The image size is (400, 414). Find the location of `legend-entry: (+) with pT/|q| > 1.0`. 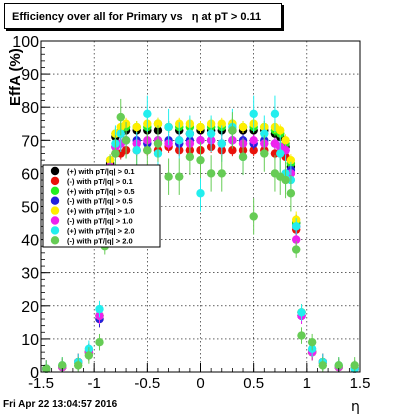

legend-entry: (+) with pT/|q| > 1.0 is located at coordinates (92, 211).